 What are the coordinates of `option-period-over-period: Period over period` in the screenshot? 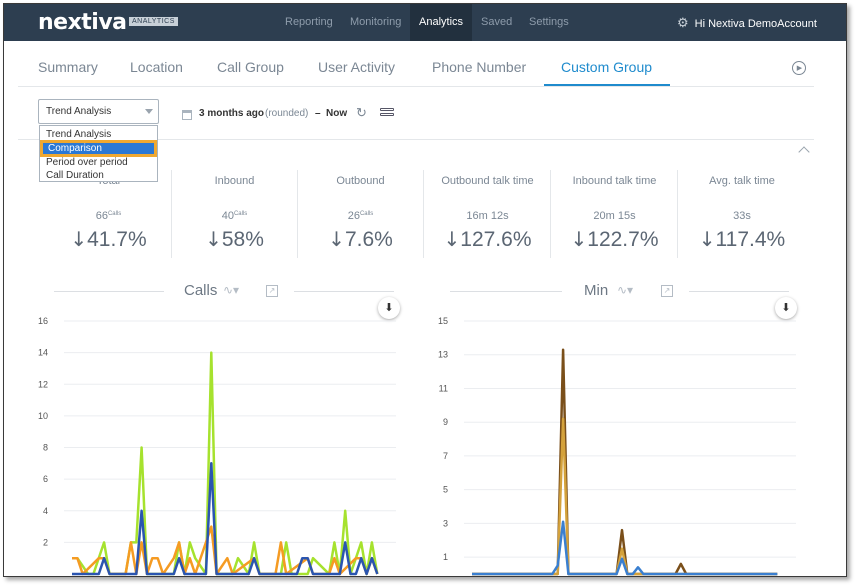 It's located at (87, 162).